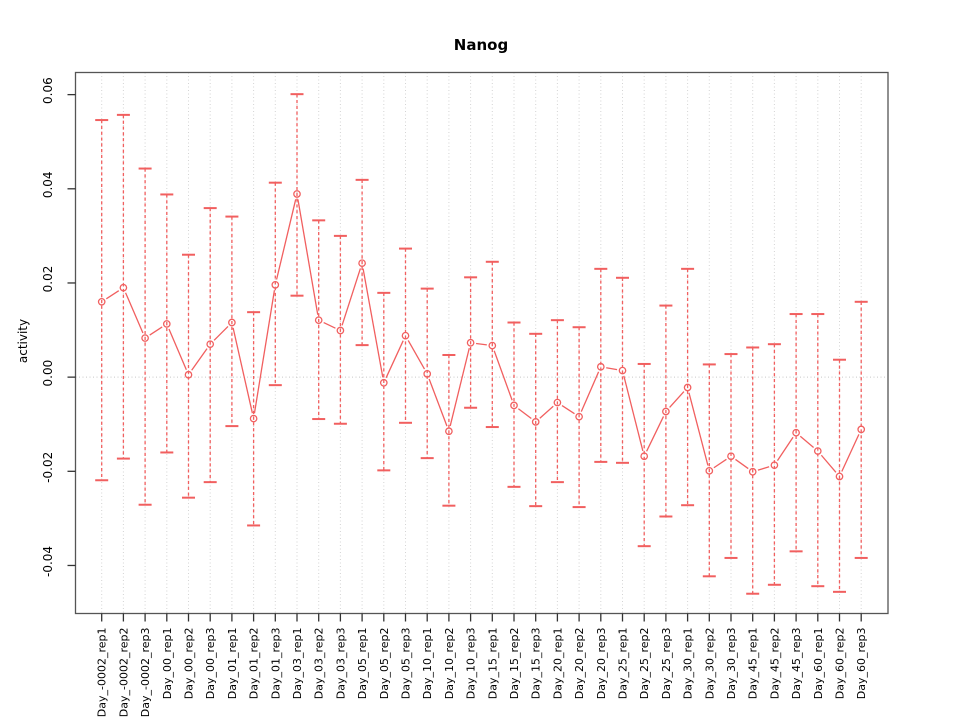 Image resolution: width=960 pixels, height=720 pixels. What do you see at coordinates (189, 664) in the screenshot?
I see `x-tick-label: Day_00_rep2` at bounding box center [189, 664].